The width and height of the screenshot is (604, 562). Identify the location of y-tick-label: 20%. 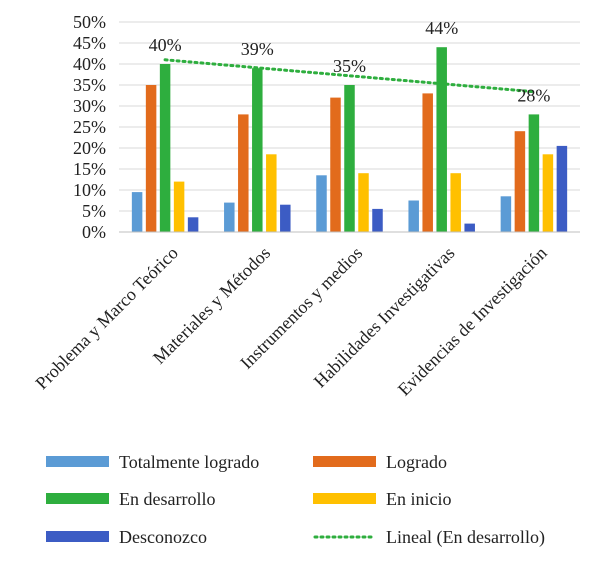
(89, 148).